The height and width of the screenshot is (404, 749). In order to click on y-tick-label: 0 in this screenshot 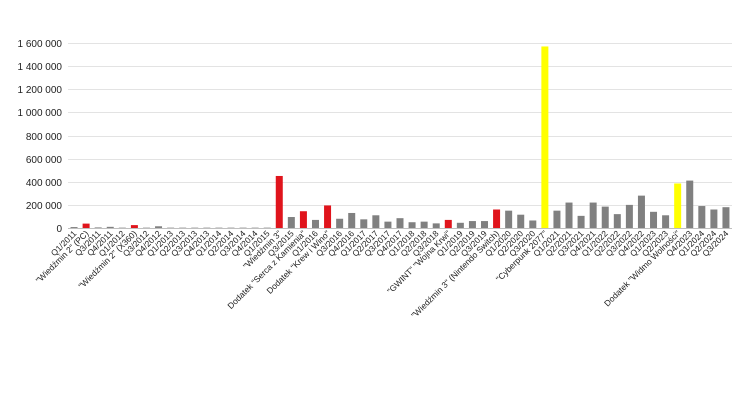, I will do `click(59, 229)`.